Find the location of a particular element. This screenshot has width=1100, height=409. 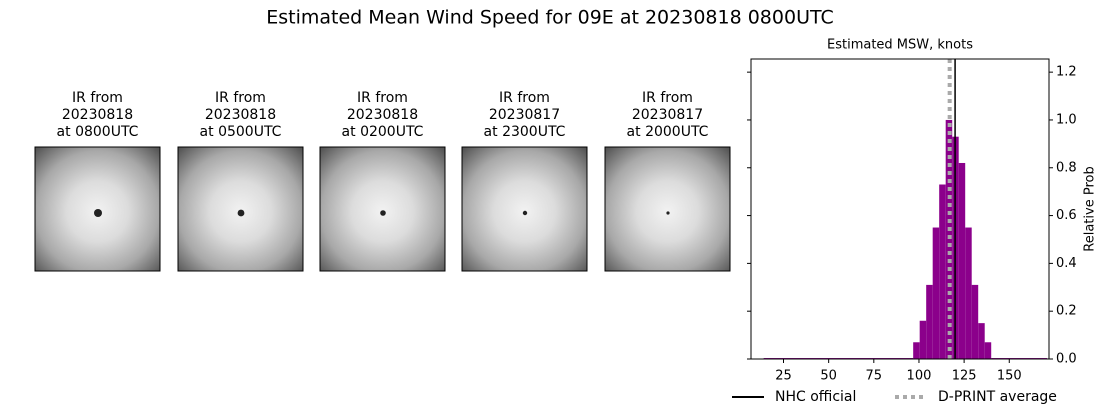

y-tick-label: 0.0 is located at coordinates (1066, 359).